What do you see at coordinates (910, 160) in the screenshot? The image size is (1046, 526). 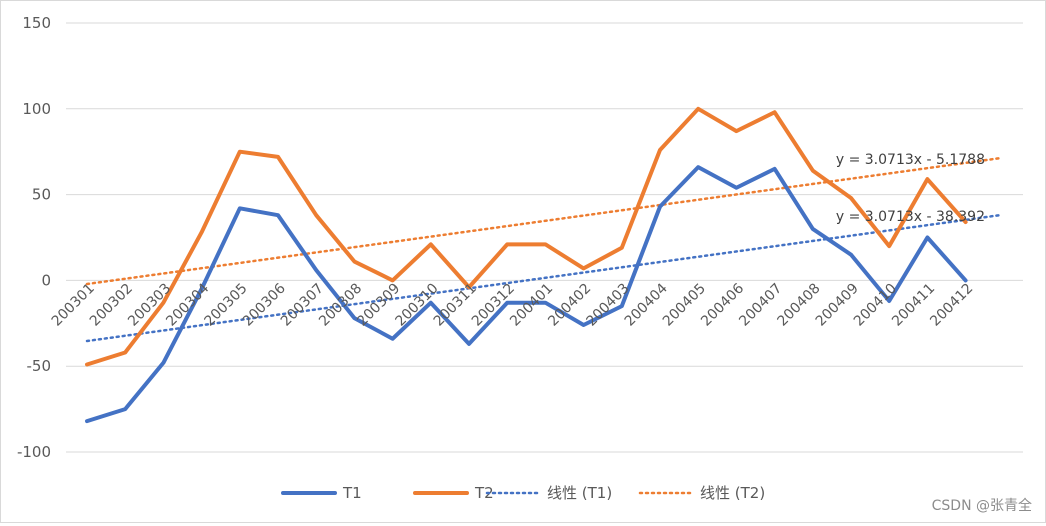 I see `trendline-equation: y = 3.0713x - 5.1788` at bounding box center [910, 160].